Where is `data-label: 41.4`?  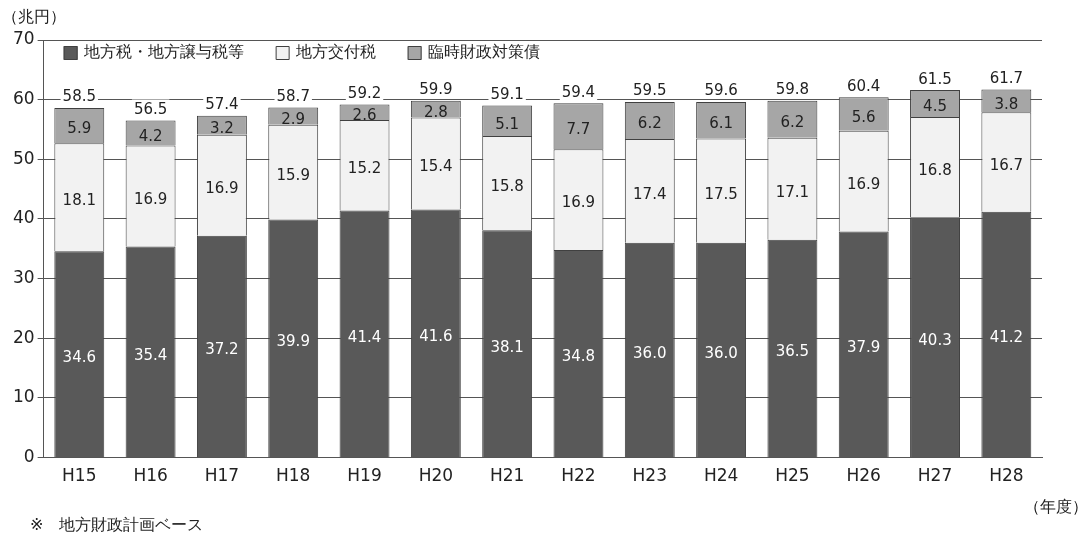
data-label: 41.4 is located at coordinates (364, 336).